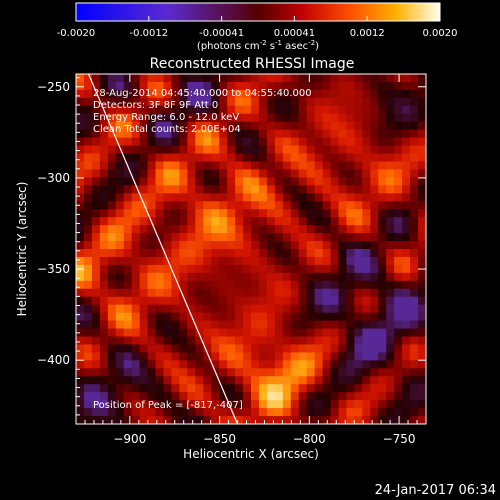  What do you see at coordinates (221, 33) in the screenshot?
I see `colorbar-tick-label: -0.00041` at bounding box center [221, 33].